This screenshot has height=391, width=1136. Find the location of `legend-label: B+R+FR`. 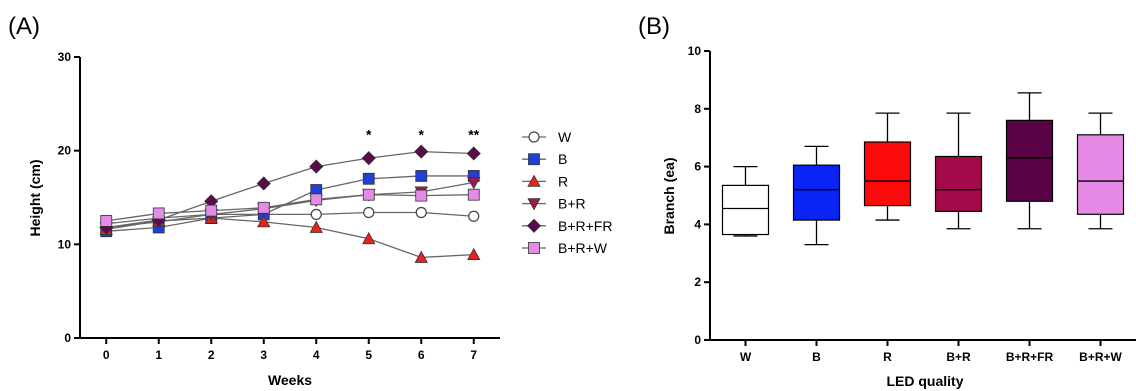

legend-label: B+R+FR is located at coordinates (585, 226).